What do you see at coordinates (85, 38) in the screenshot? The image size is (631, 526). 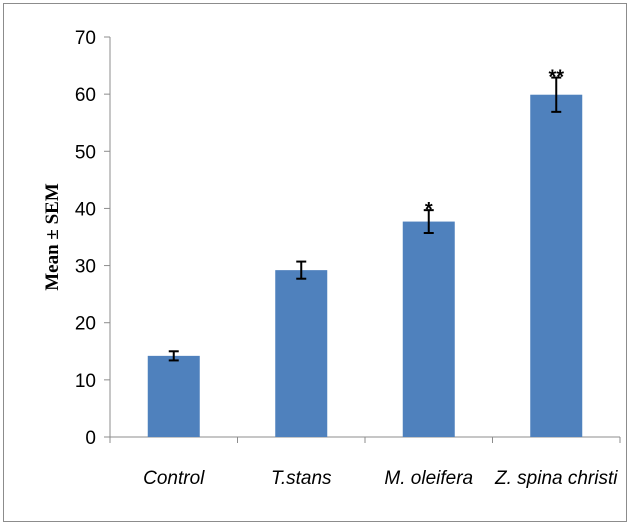 I see `y-tick-label: 70` at bounding box center [85, 38].